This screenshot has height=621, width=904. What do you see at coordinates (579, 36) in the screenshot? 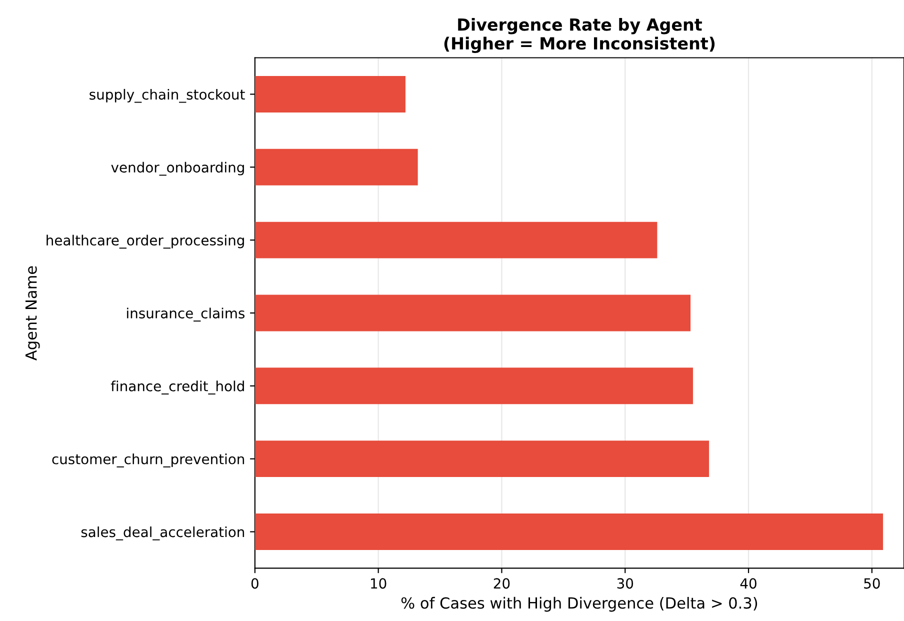
I see `chart-title: Divergence Rate by Agent (Higher = More Inconsistent)` at bounding box center [579, 36].